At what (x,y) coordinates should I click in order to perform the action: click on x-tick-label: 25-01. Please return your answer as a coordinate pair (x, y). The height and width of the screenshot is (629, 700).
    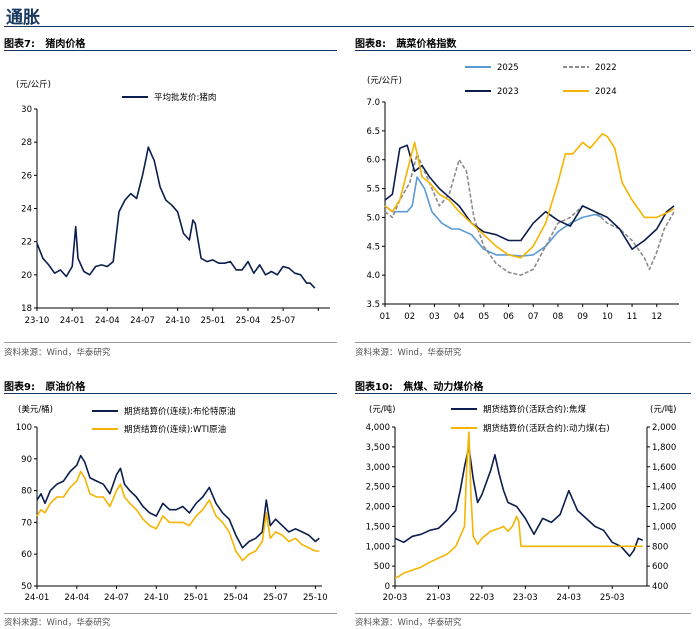
    Looking at the image, I should click on (196, 598).